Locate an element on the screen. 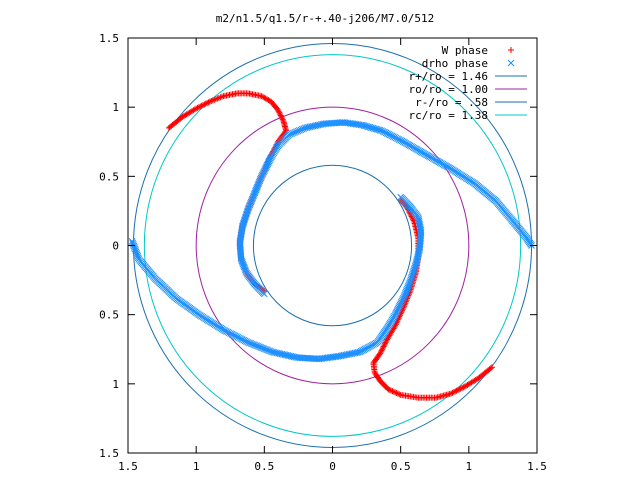 The width and height of the screenshot is (640, 480). y-tick-label-1: 1 is located at coordinates (115, 107).